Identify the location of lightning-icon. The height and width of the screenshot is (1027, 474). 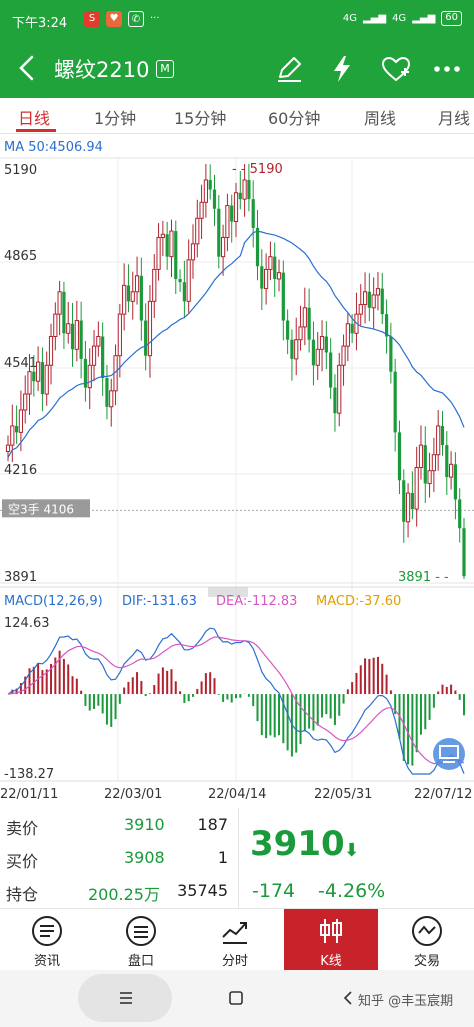
(342, 69).